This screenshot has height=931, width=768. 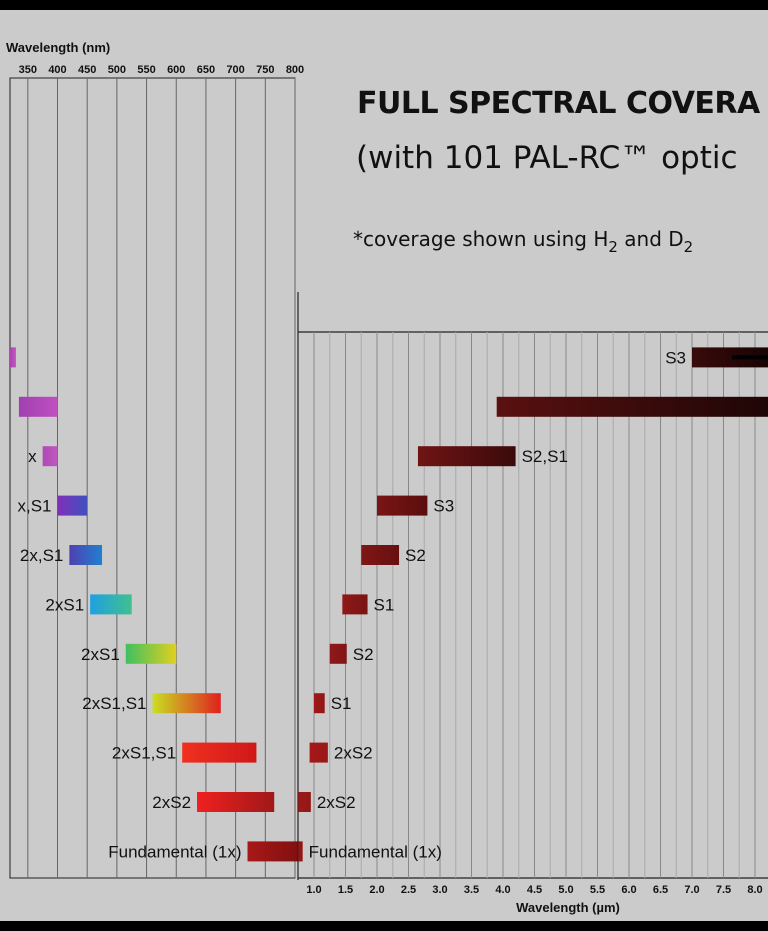 What do you see at coordinates (34, 506) in the screenshot?
I see `nm-bar-label: x,S1` at bounding box center [34, 506].